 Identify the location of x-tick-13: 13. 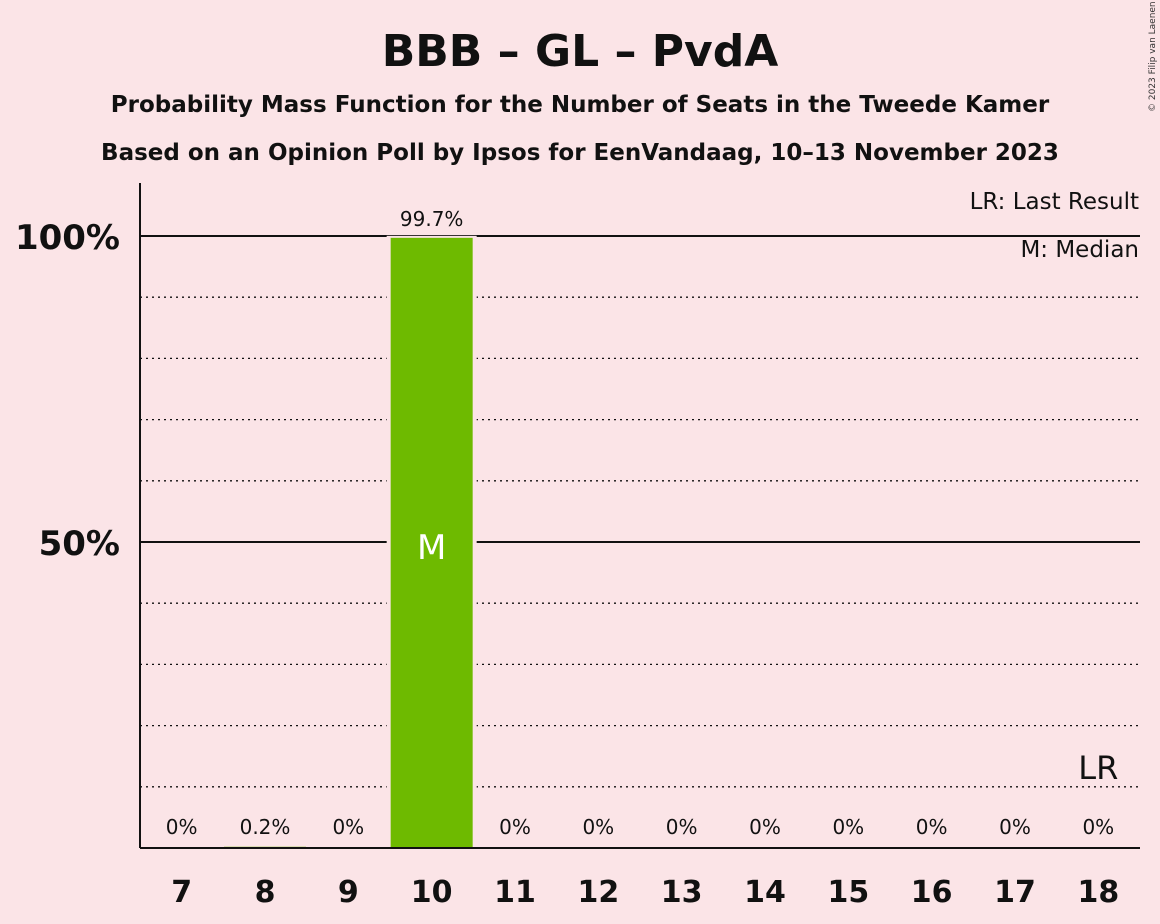
(682, 892).